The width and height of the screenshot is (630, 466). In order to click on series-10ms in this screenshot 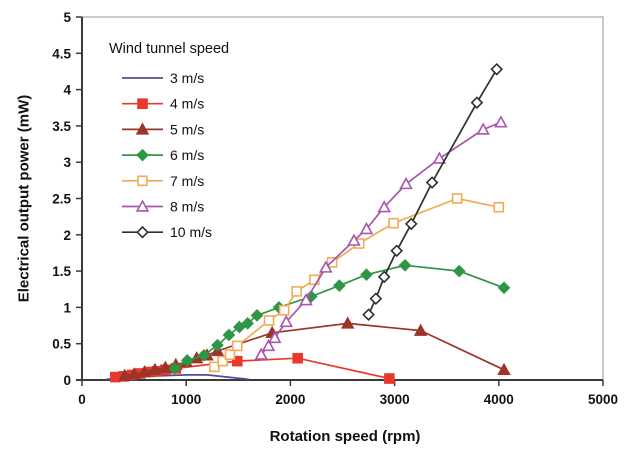, I will do `click(433, 191)`.